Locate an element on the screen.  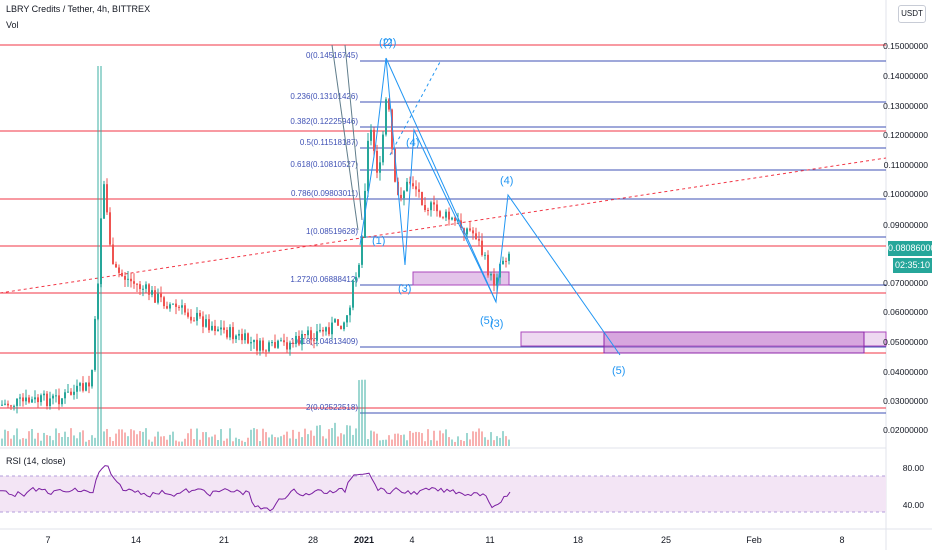
time-tick: 28 is located at coordinates (313, 540).